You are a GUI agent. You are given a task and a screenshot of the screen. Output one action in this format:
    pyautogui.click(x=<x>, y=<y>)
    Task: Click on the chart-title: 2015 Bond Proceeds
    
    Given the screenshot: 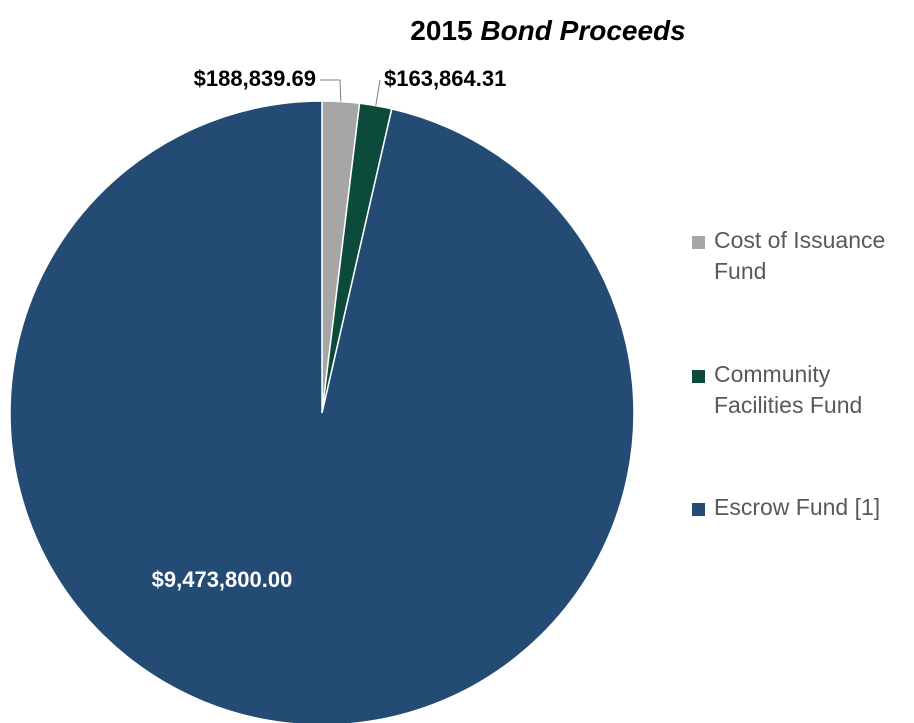 What is the action you would take?
    pyautogui.click(x=547, y=30)
    